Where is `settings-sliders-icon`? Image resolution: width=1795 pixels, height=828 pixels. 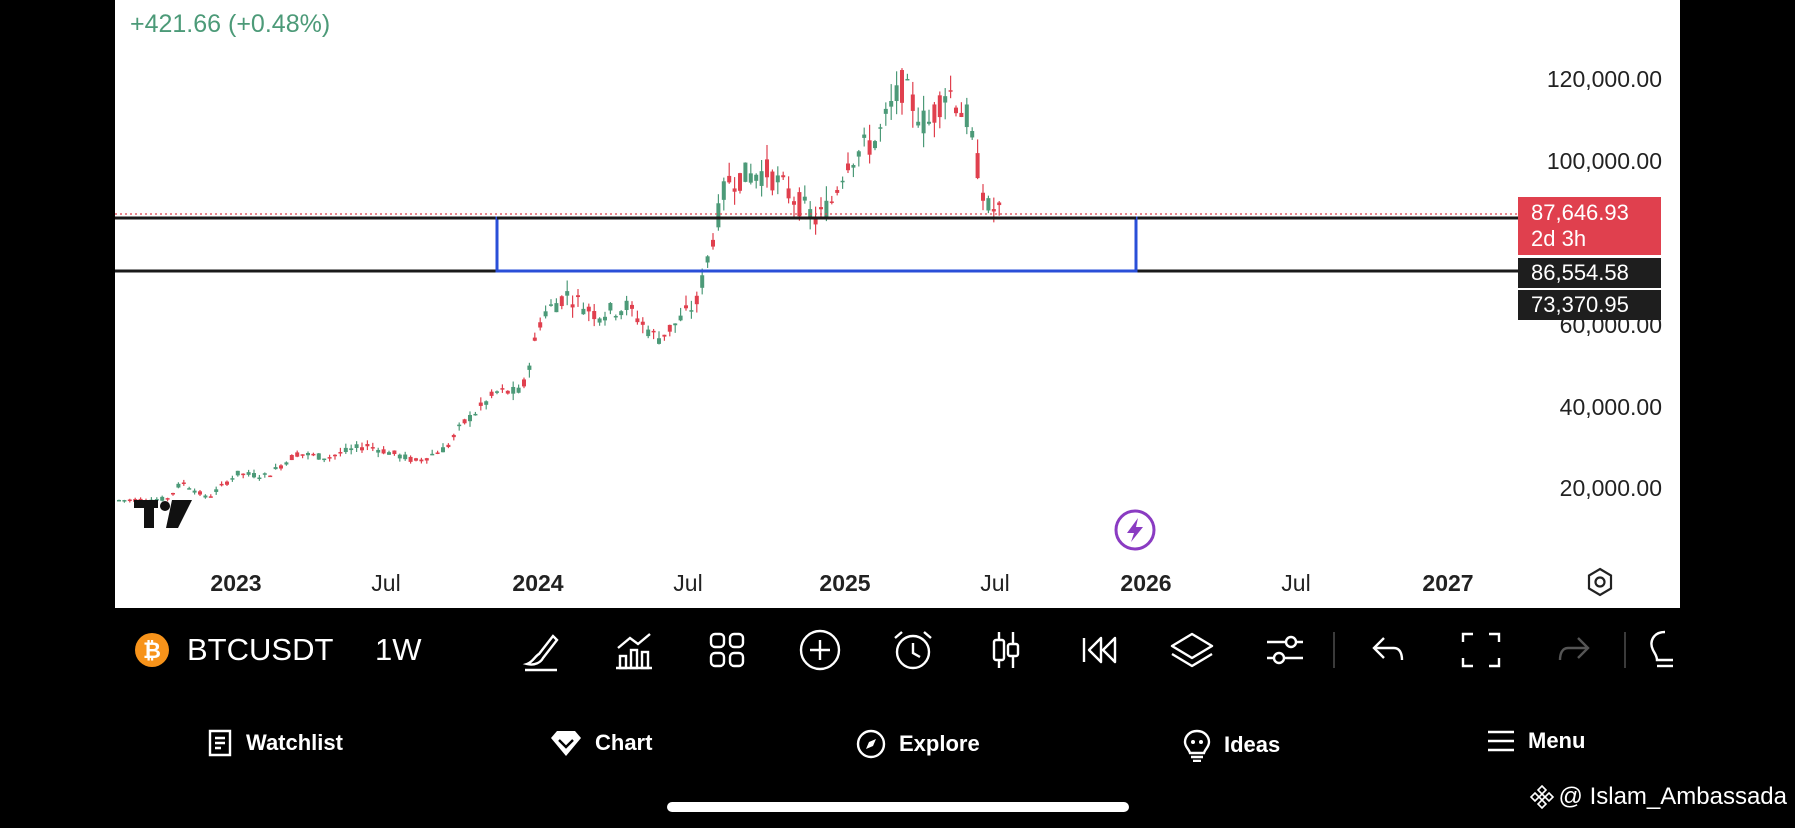
settings-sliders-icon is located at coordinates (1285, 650).